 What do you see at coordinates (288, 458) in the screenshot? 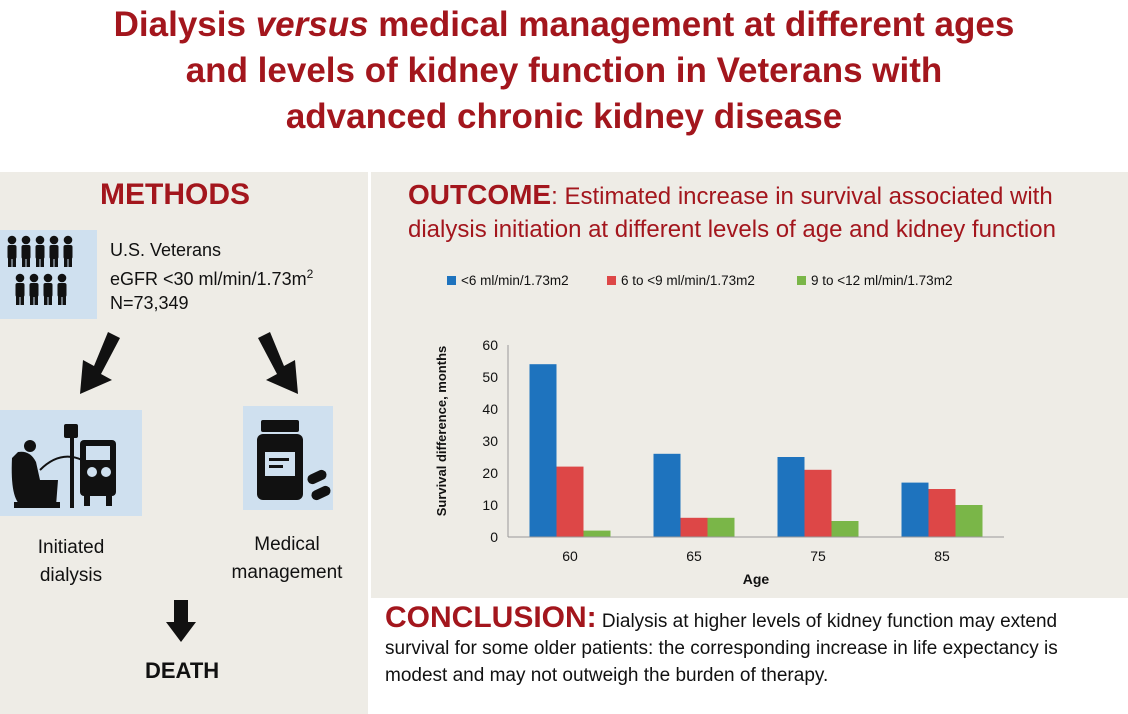
I see `medication-icon` at bounding box center [288, 458].